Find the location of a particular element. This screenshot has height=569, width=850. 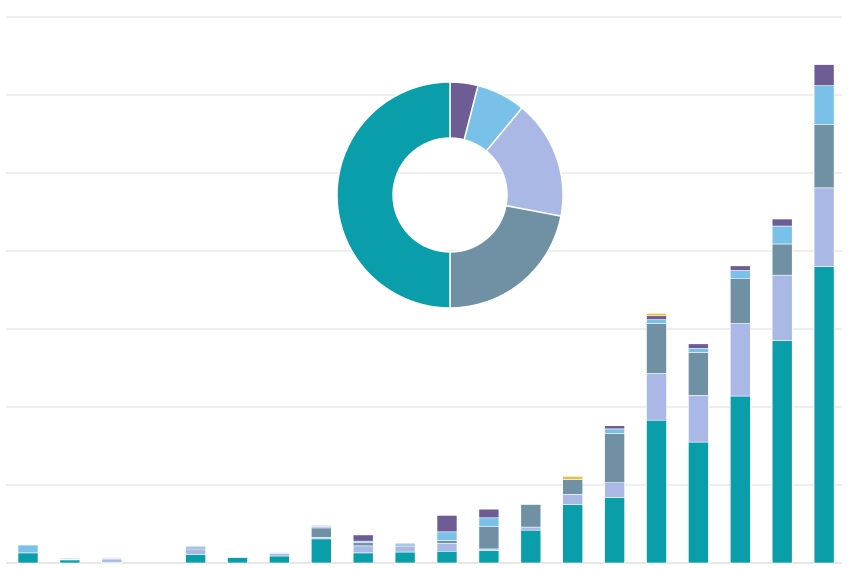

donut-chart is located at coordinates (450, 195).